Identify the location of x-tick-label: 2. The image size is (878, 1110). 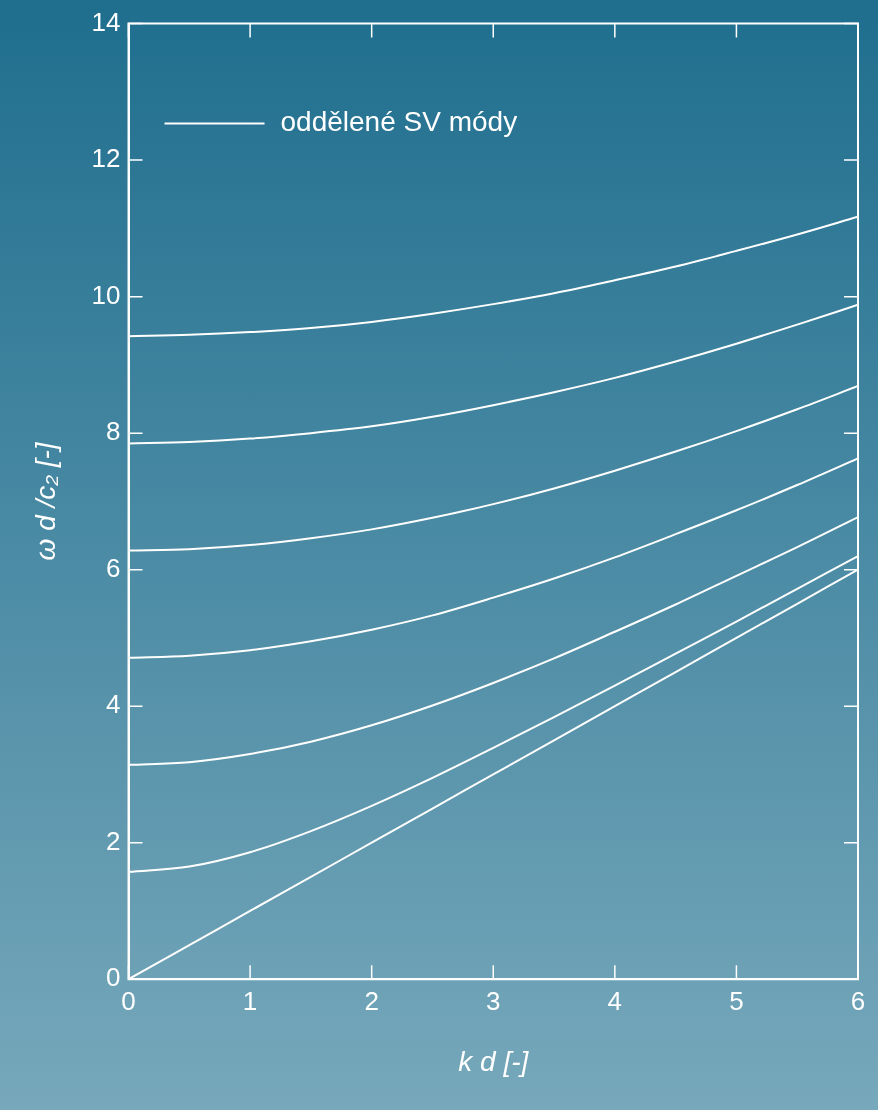
(371, 1000).